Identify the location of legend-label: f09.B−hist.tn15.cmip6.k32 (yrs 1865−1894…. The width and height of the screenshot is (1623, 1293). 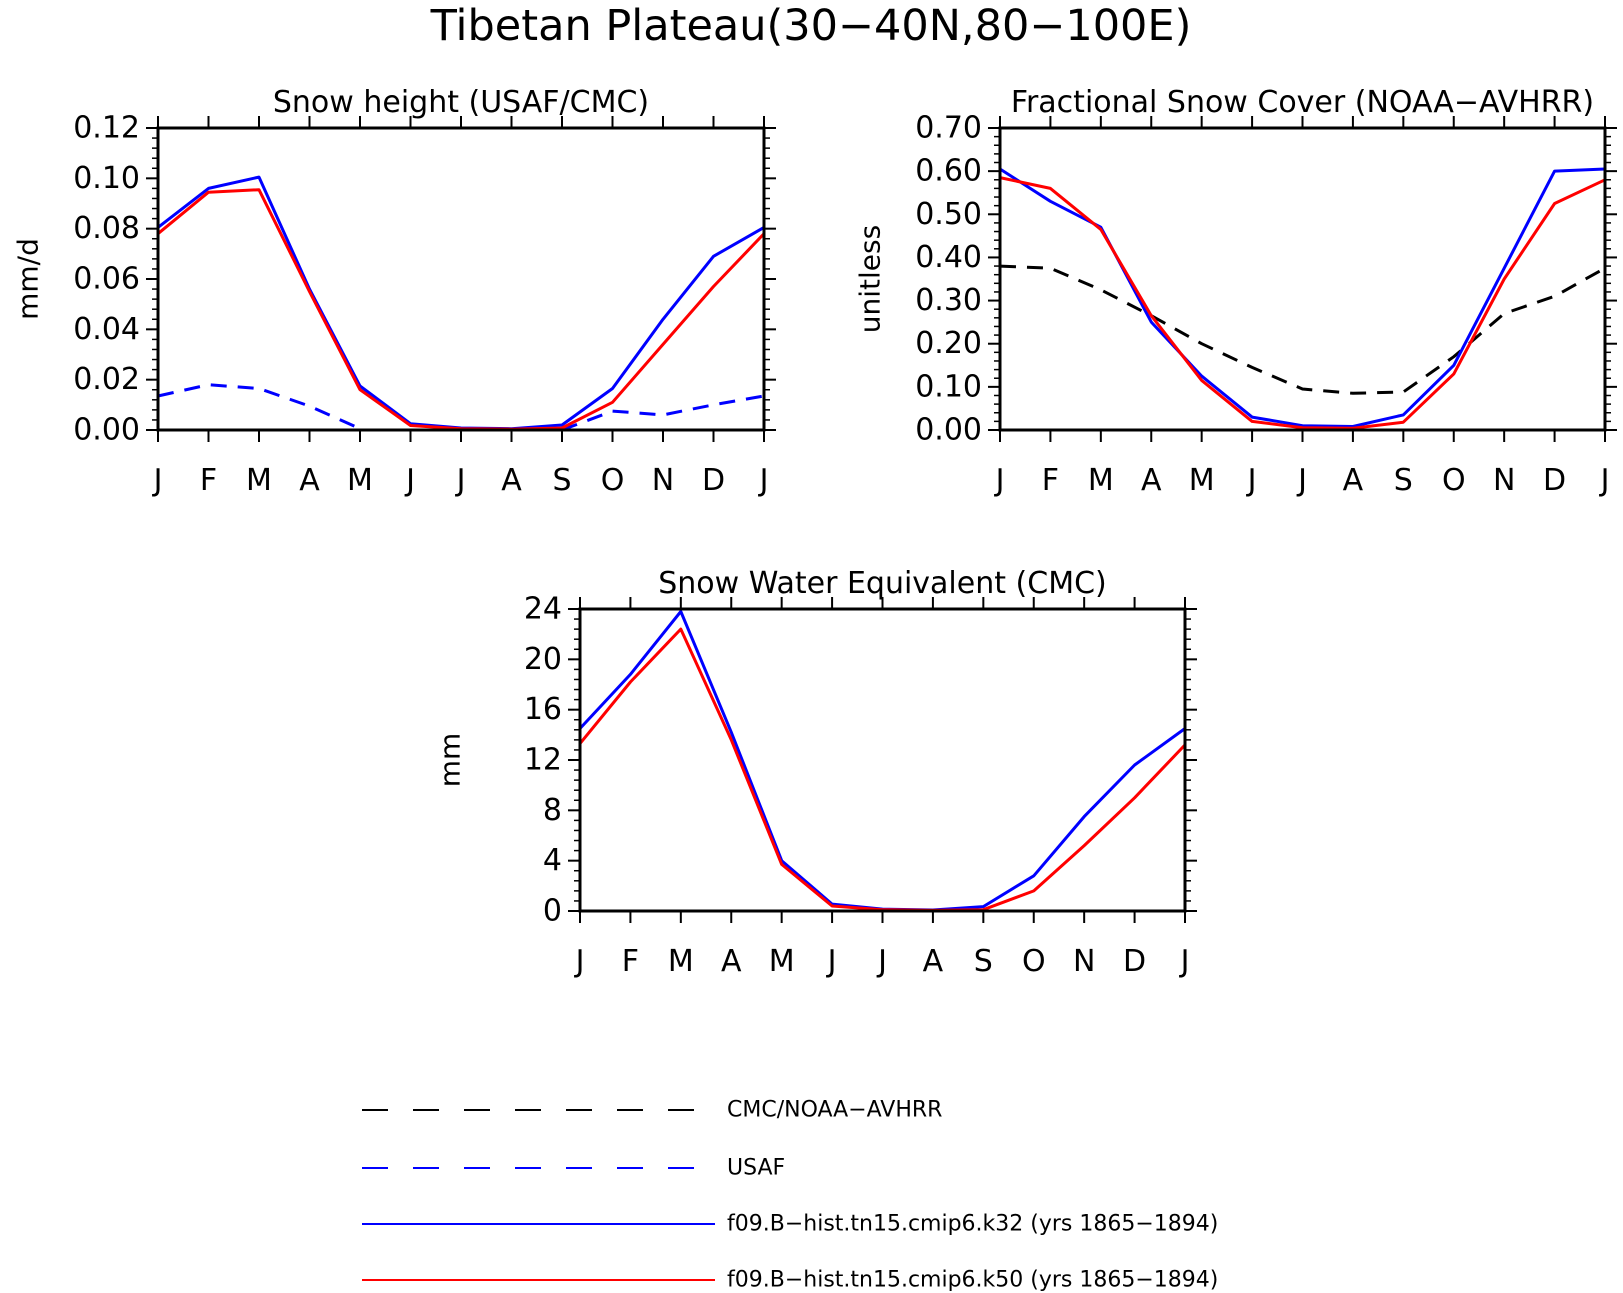
(972, 1224).